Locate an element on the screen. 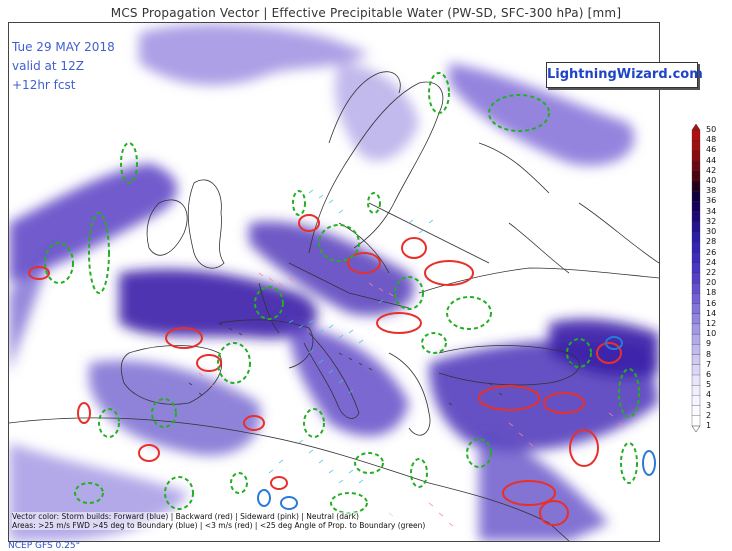 The height and width of the screenshot is (551, 732). colorbar-label: 36 is located at coordinates (711, 201).